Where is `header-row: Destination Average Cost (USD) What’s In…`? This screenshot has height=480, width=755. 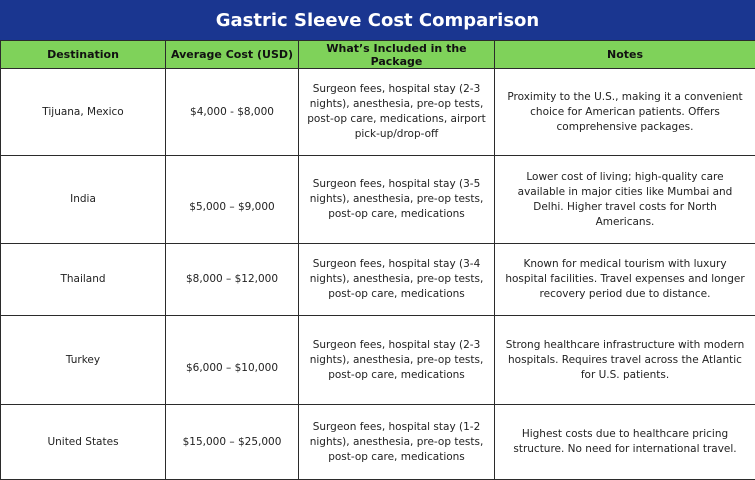 header-row: Destination Average Cost (USD) What’s In… is located at coordinates (378, 55).